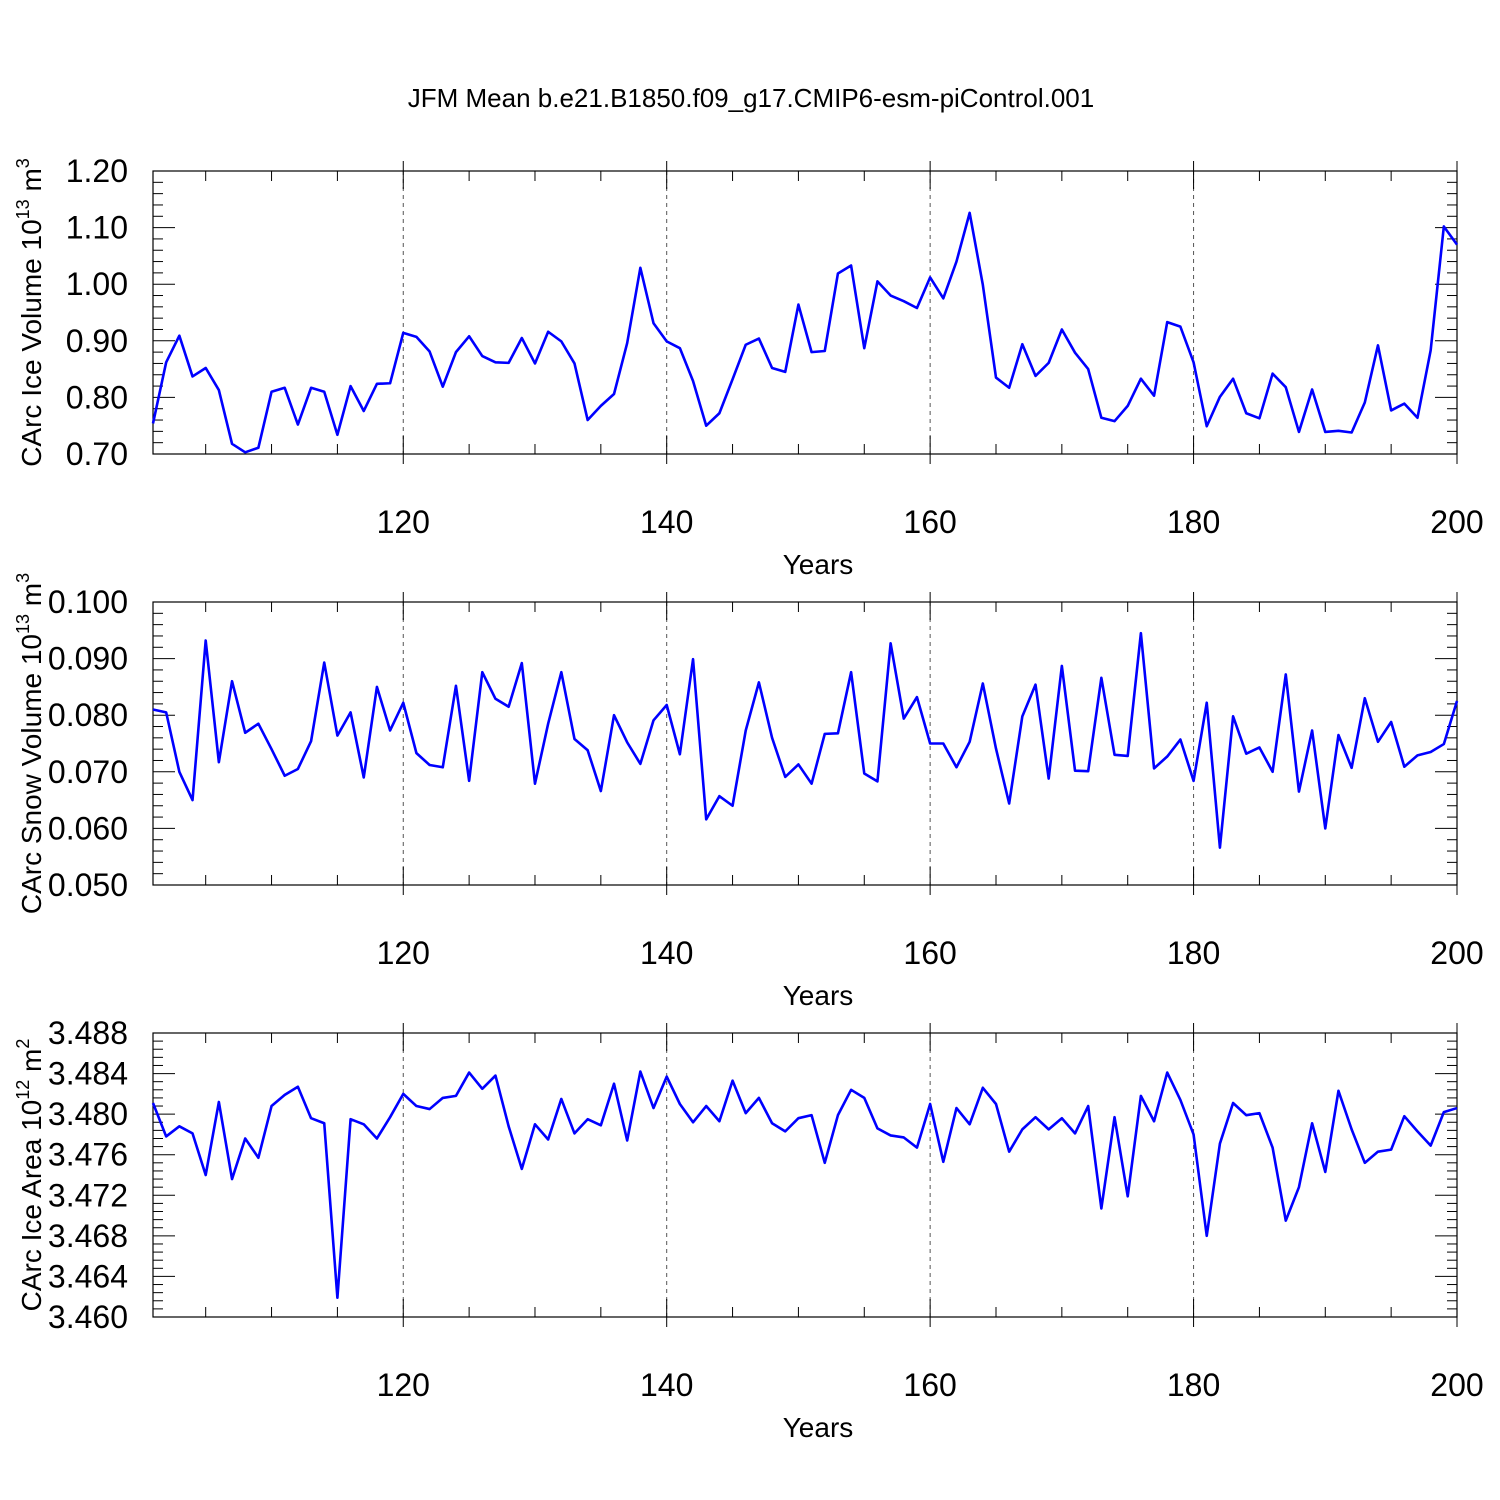 This screenshot has width=1500, height=1500. Describe the element at coordinates (88, 885) in the screenshot. I see `y-tick-label: 0.050` at that location.